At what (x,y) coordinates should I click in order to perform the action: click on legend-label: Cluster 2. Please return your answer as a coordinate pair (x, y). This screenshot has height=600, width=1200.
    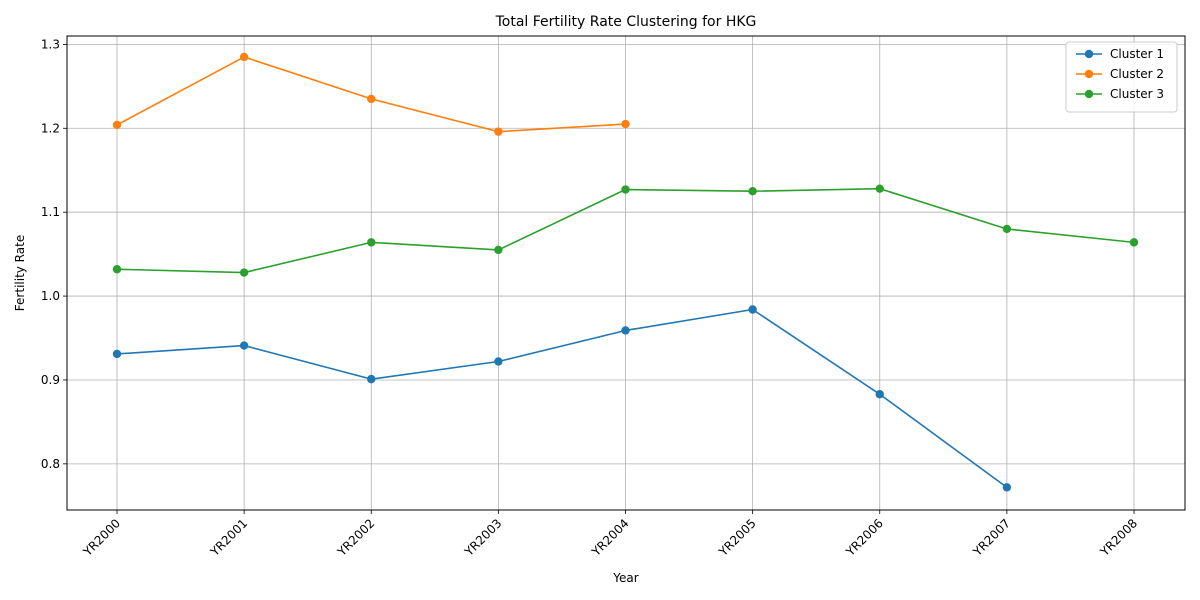
    Looking at the image, I should click on (1137, 74).